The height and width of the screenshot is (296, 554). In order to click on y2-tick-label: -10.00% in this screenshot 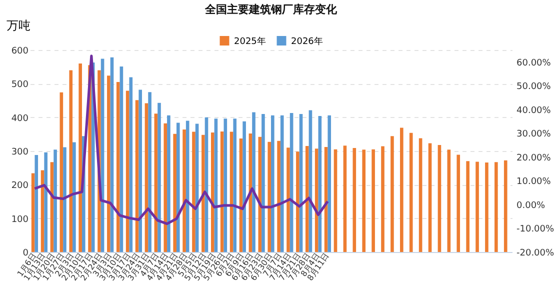, I will do `click(535, 229)`.